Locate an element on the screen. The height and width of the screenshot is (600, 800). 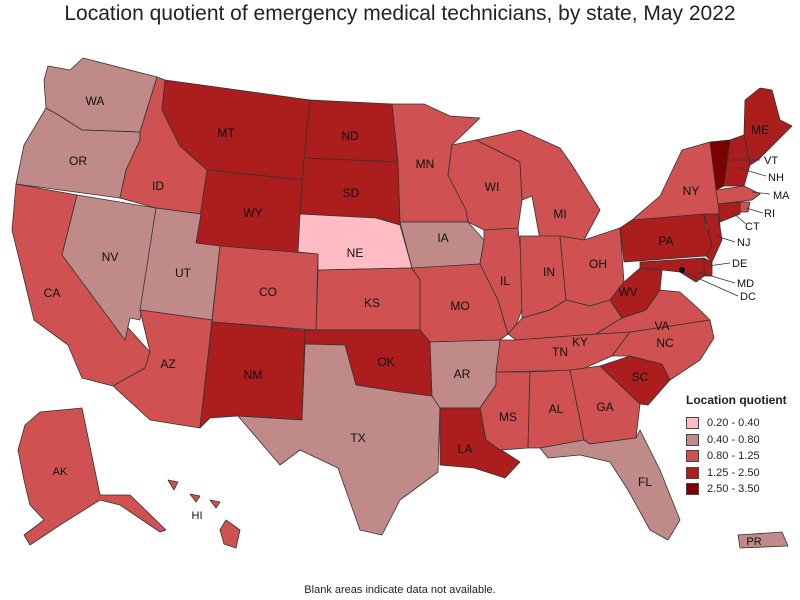
label-DC: DC is located at coordinates (748, 297).